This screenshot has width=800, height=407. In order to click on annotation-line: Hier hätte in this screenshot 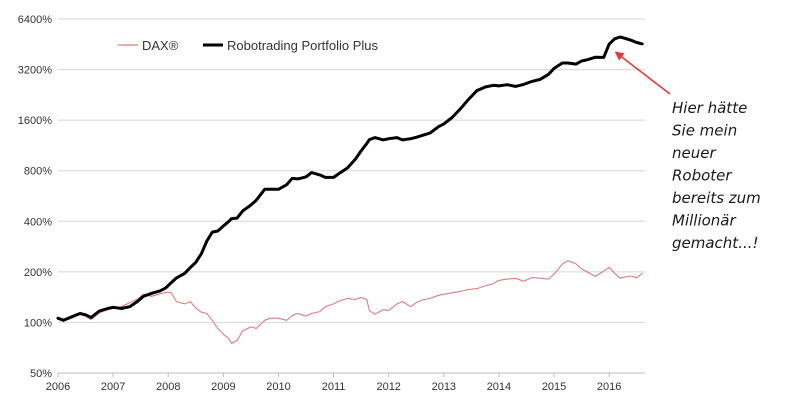, I will do `click(709, 108)`.